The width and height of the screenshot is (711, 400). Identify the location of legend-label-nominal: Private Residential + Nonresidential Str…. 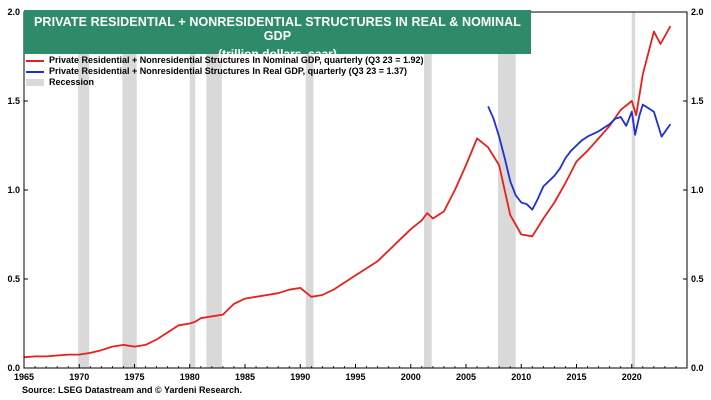
(236, 60).